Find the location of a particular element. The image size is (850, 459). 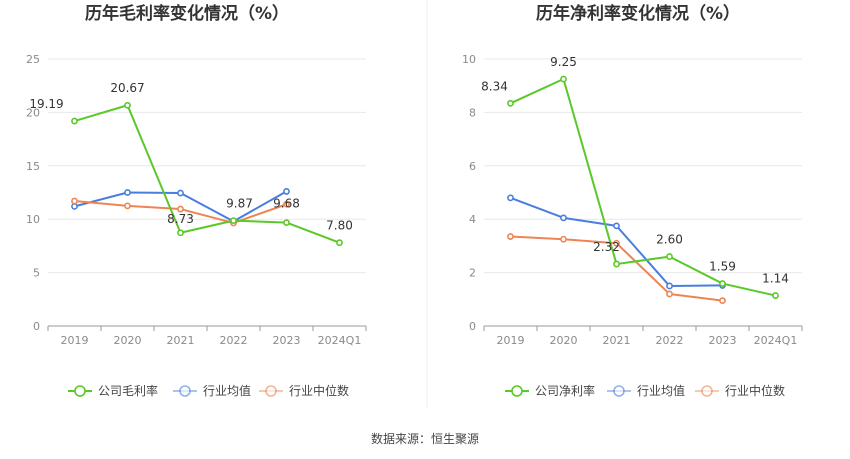

data-label: 20.67 is located at coordinates (127, 88).